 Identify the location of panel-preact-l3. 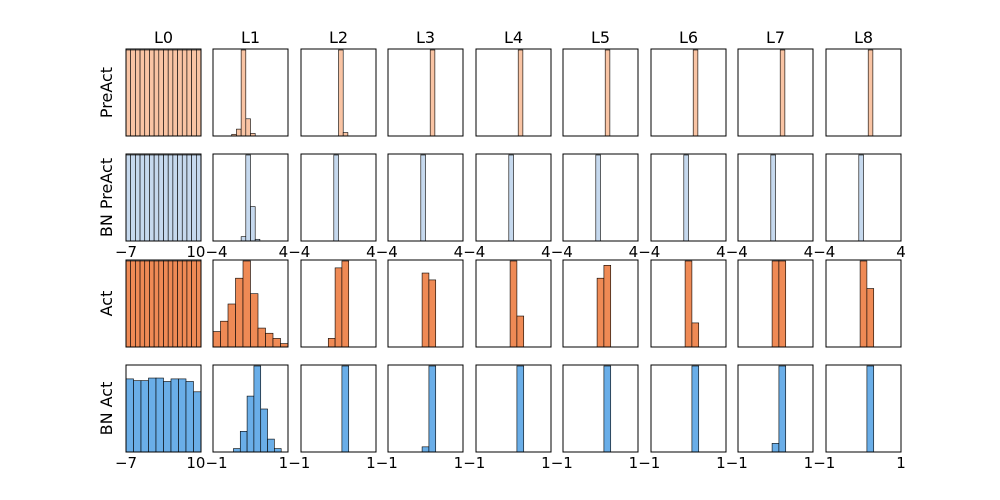
(425, 92).